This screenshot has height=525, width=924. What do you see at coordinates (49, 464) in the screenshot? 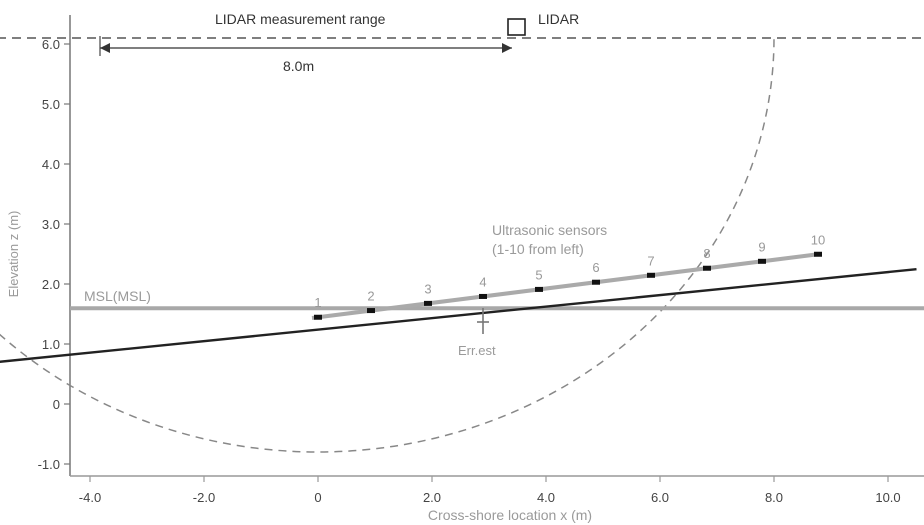
I see `y-tick-label: -1.0` at bounding box center [49, 464].